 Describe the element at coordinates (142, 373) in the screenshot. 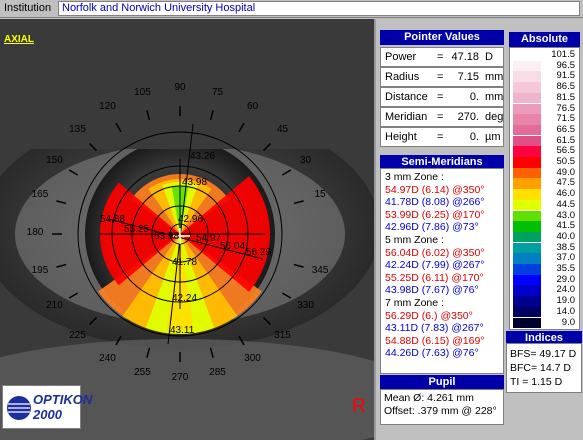

I see `angle-label: 255` at that location.